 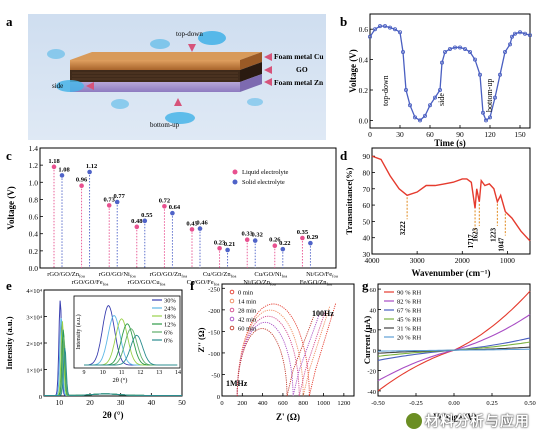 I want to click on panel-a-label: a, so click(x=9, y=21).